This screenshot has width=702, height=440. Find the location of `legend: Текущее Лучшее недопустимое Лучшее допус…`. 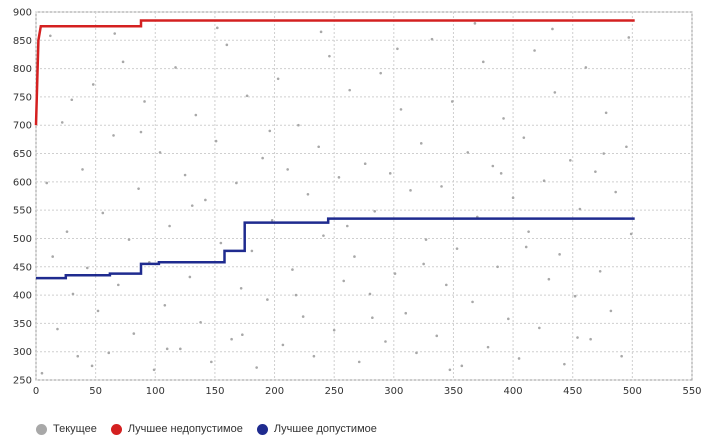

legend: Текущее Лучшее недопустимое Лучшее допус… is located at coordinates (213, 429).